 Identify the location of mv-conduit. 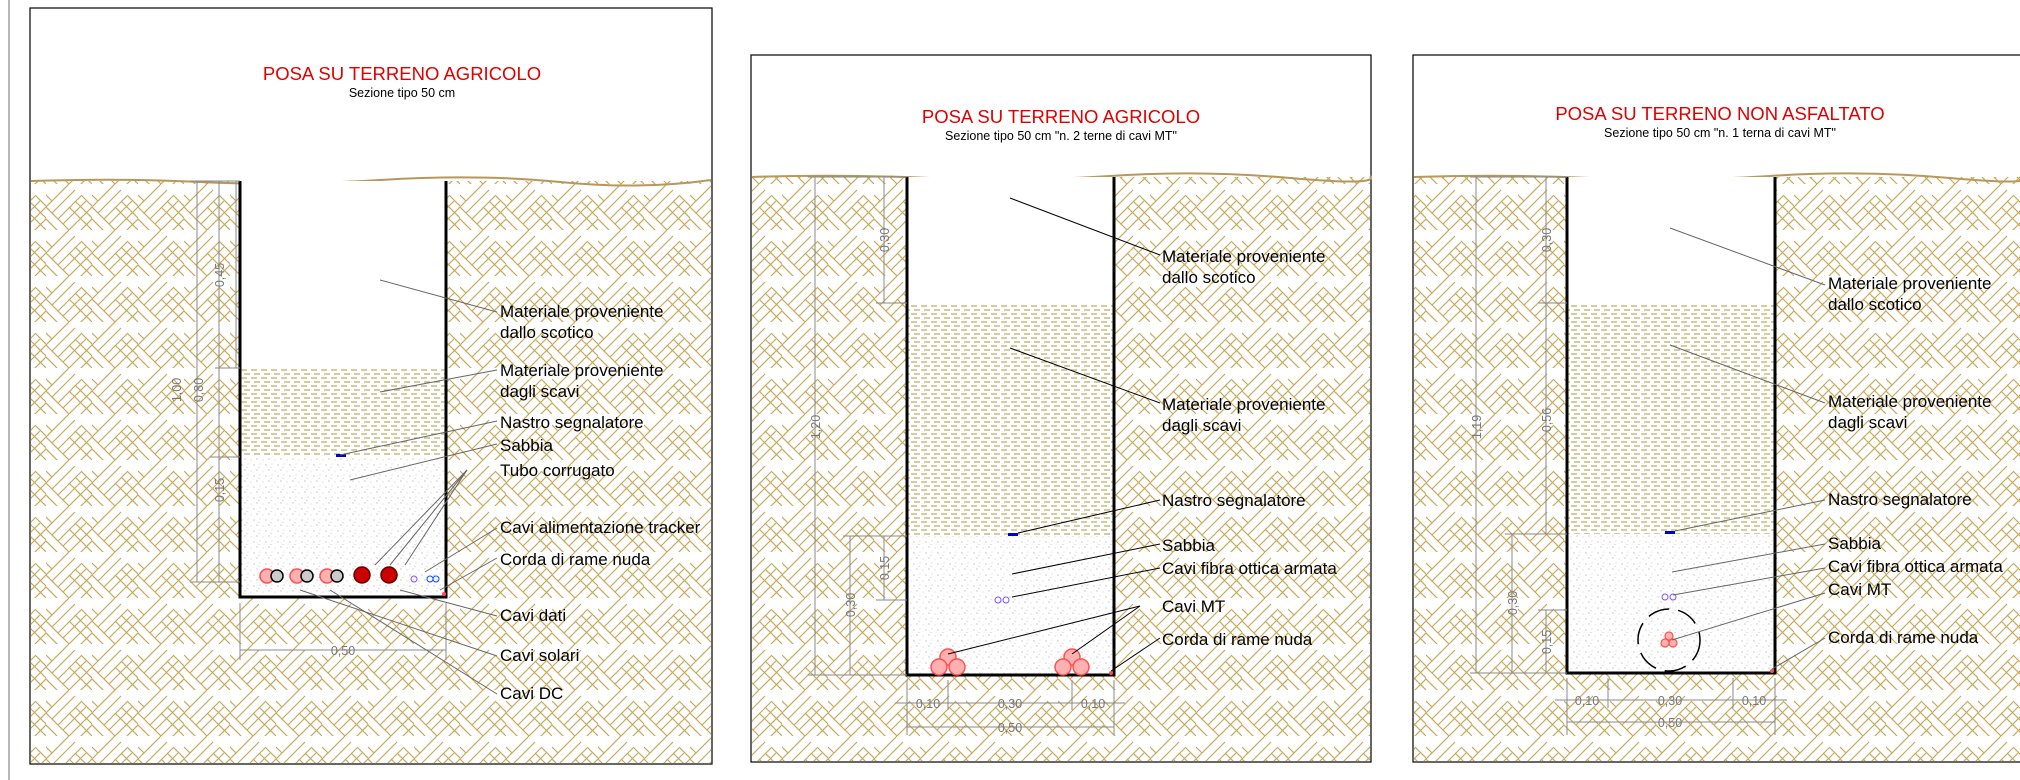
(1669, 640).